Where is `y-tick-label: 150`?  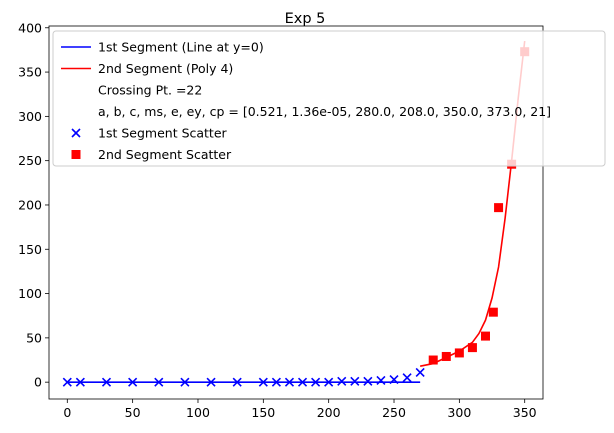 y-tick-label: 150 is located at coordinates (30, 249).